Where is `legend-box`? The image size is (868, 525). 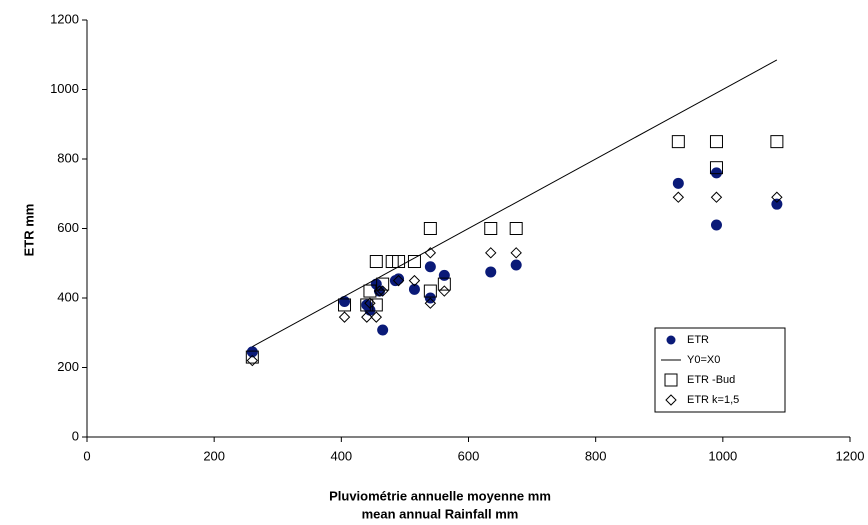
legend-box is located at coordinates (720, 370).